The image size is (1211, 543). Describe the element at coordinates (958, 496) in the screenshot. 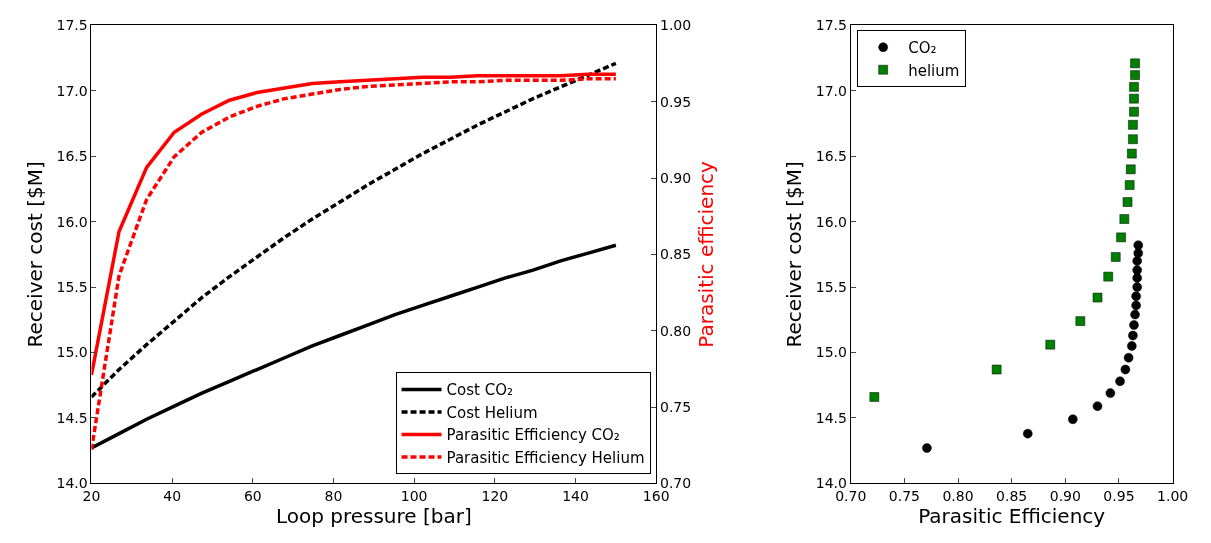

I see `x-tick-label: 0.80` at that location.